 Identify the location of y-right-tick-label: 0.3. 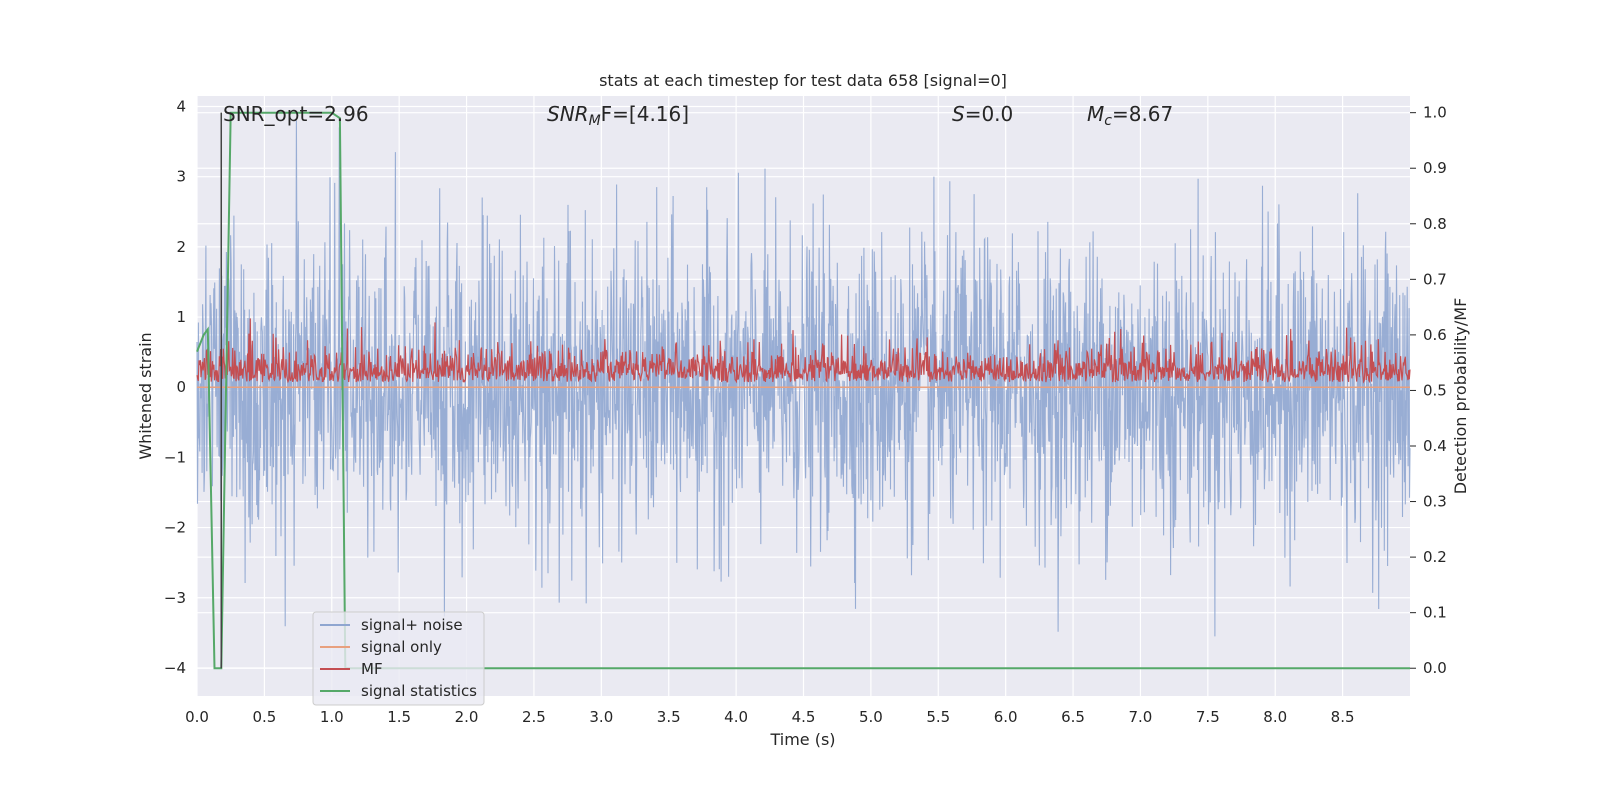
(1435, 502).